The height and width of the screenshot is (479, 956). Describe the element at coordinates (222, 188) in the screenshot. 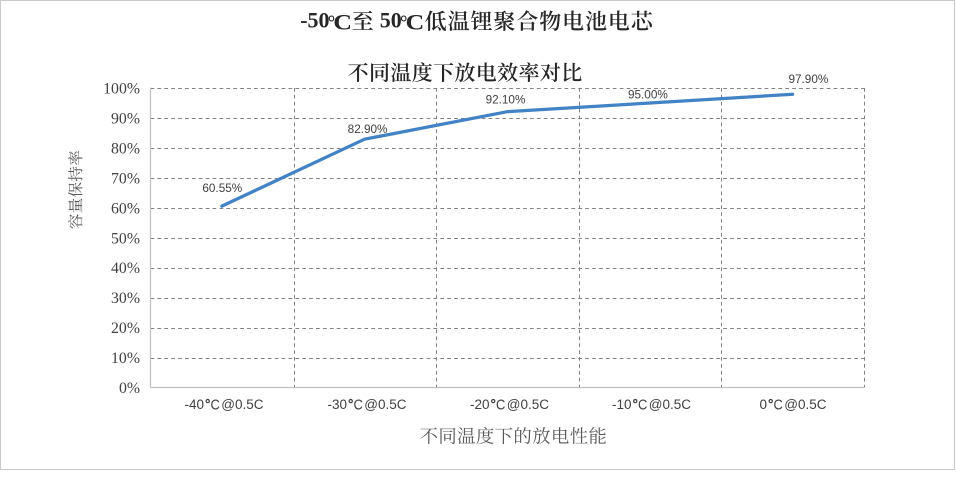

I see `svg-text: 60.55%` at that location.